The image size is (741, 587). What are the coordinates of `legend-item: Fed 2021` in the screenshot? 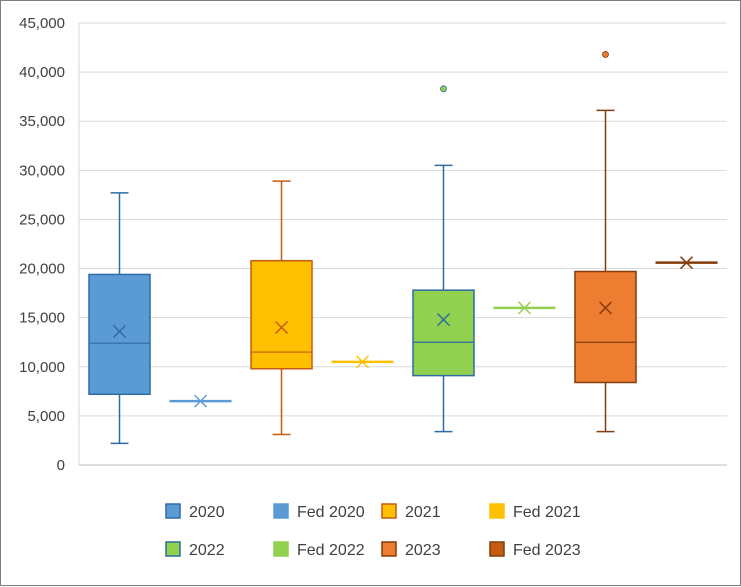 It's located at (535, 512).